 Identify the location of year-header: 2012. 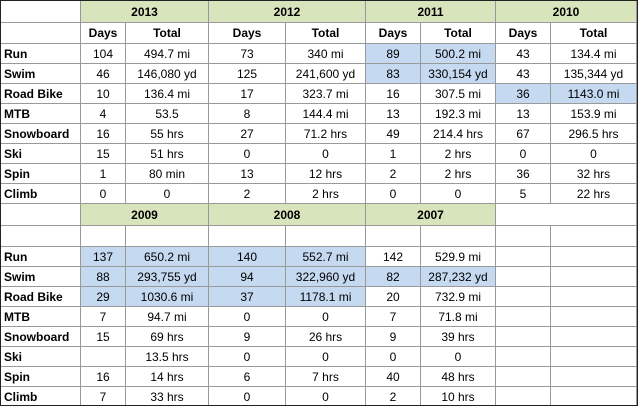
(287, 12).